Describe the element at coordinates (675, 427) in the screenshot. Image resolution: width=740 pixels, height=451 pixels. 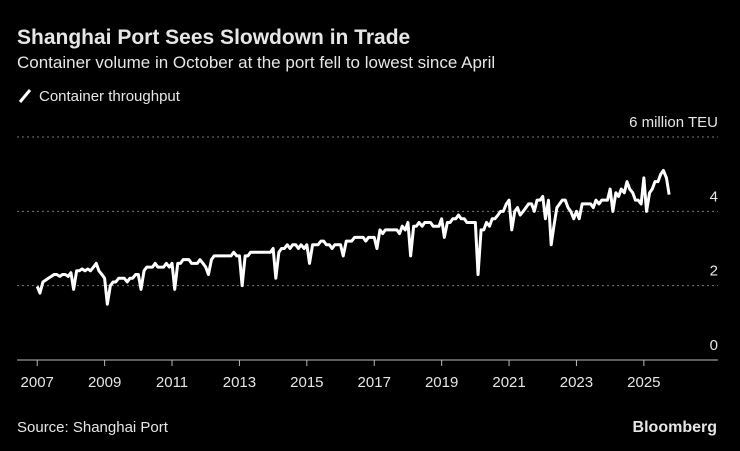
I see `brand: Bloomberg` at that location.